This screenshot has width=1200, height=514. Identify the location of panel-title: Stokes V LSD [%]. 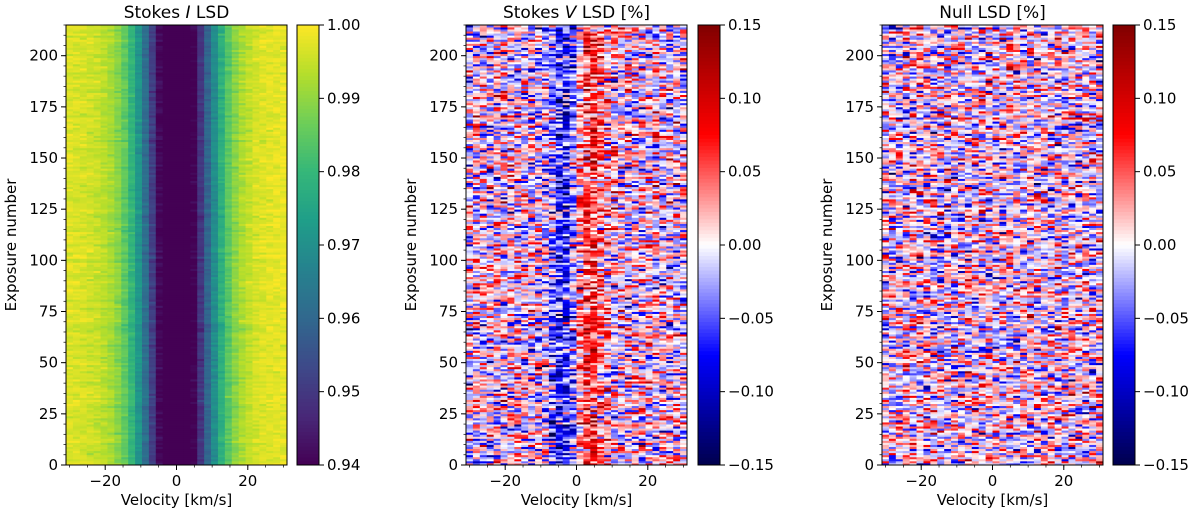
(576, 13).